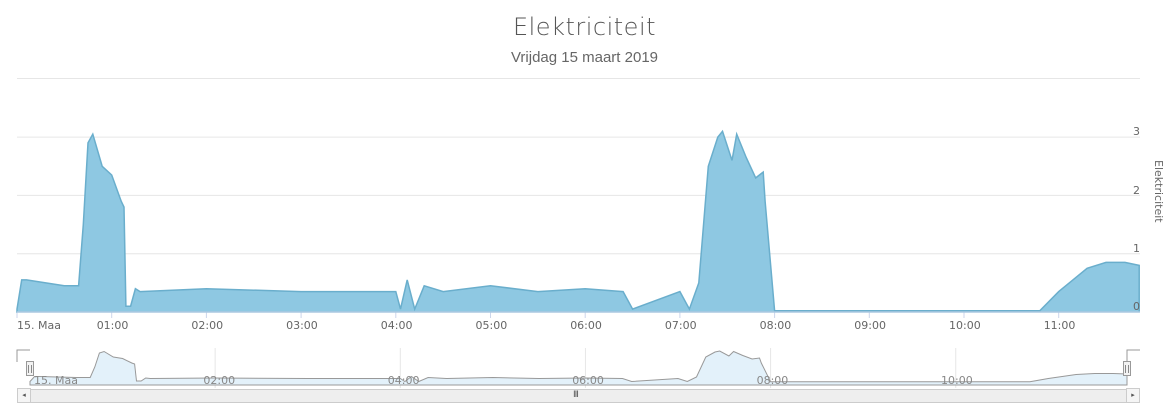 This screenshot has height=416, width=1169. What do you see at coordinates (1136, 190) in the screenshot?
I see `y-tick-2: 2` at bounding box center [1136, 190].